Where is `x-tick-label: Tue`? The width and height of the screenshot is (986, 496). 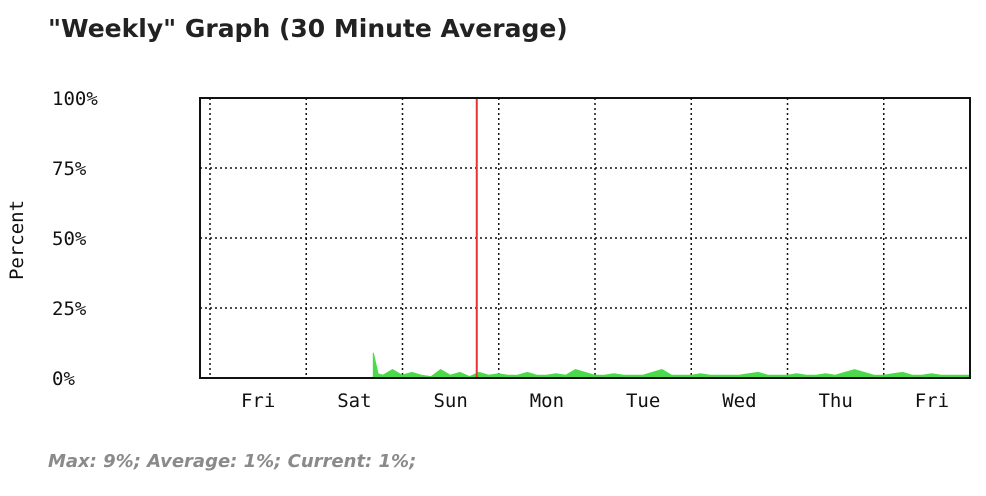
x-tick-label: Tue is located at coordinates (643, 401).